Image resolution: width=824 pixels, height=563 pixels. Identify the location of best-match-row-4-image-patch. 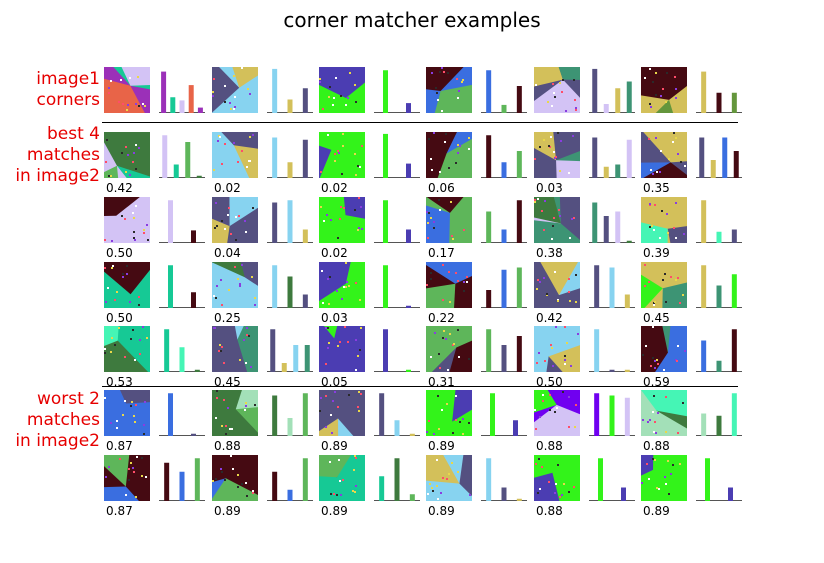
(235, 349).